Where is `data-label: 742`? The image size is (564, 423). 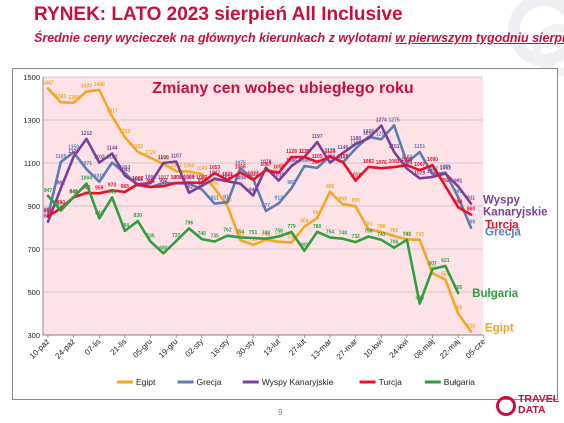 data-label: 742 is located at coordinates (240, 235).